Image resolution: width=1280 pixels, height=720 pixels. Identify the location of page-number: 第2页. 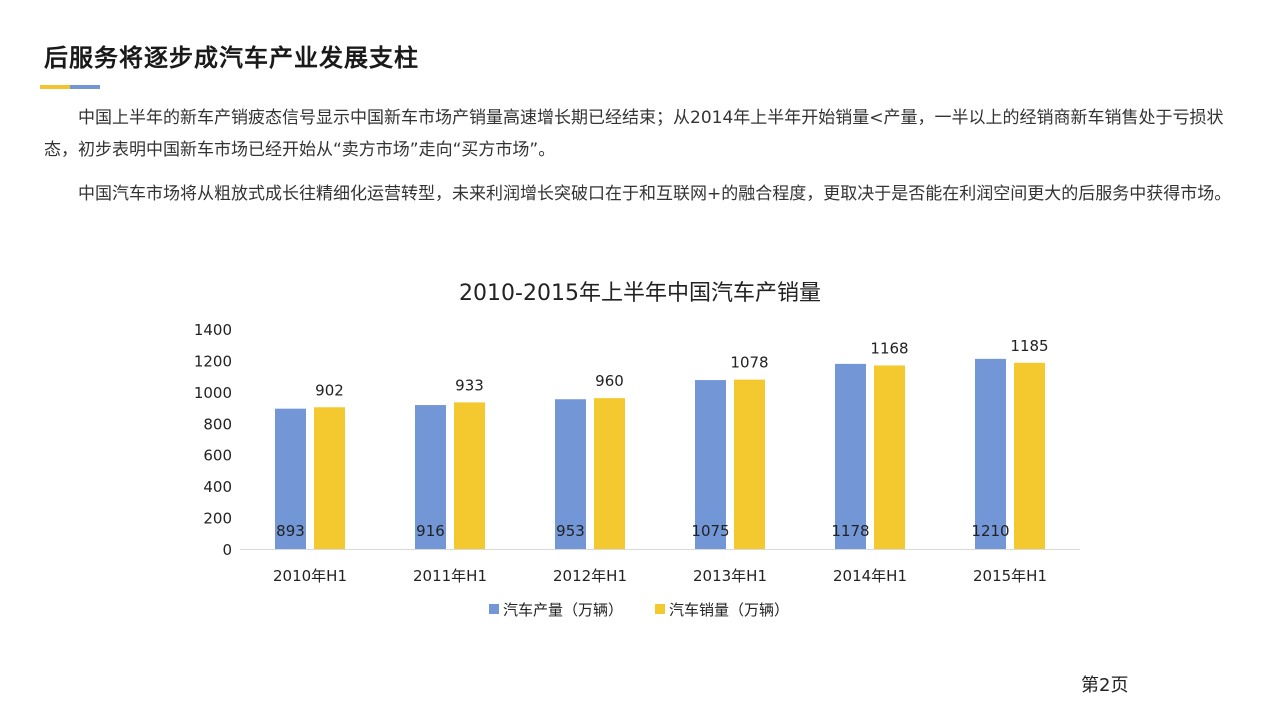
(1105, 685).